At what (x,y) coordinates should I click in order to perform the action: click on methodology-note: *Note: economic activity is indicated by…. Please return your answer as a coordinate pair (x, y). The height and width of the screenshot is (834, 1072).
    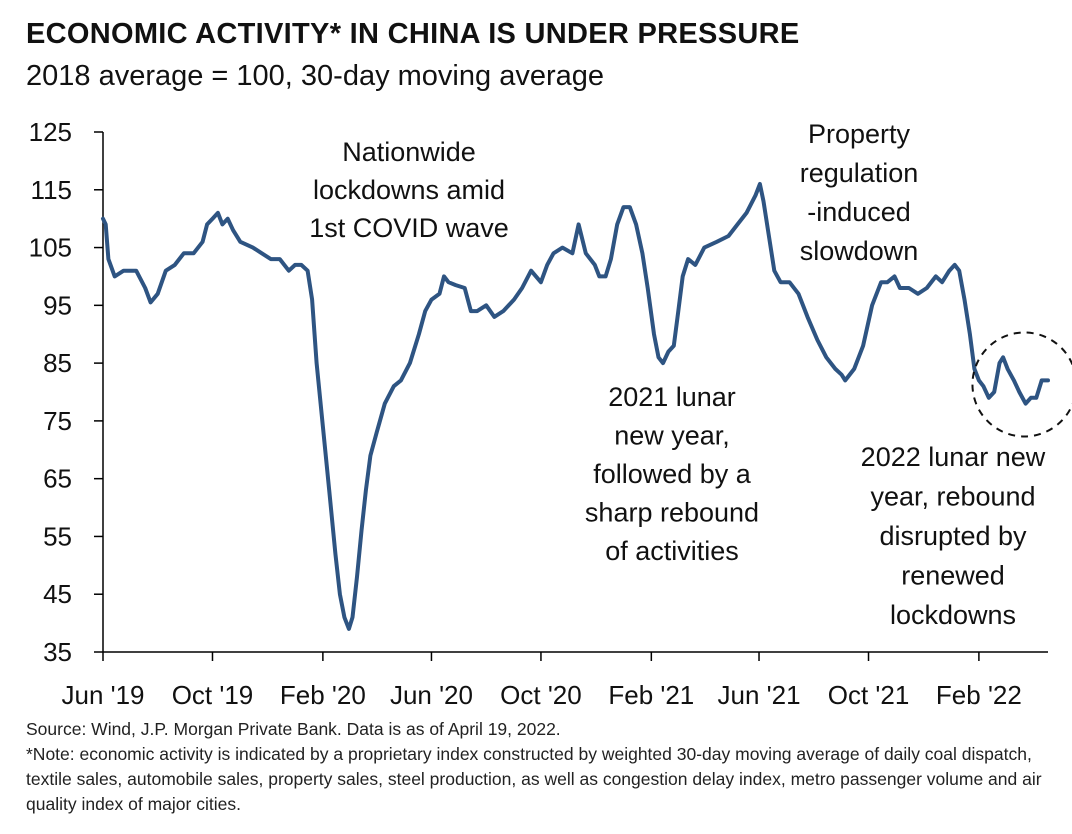
    Looking at the image, I should click on (534, 779).